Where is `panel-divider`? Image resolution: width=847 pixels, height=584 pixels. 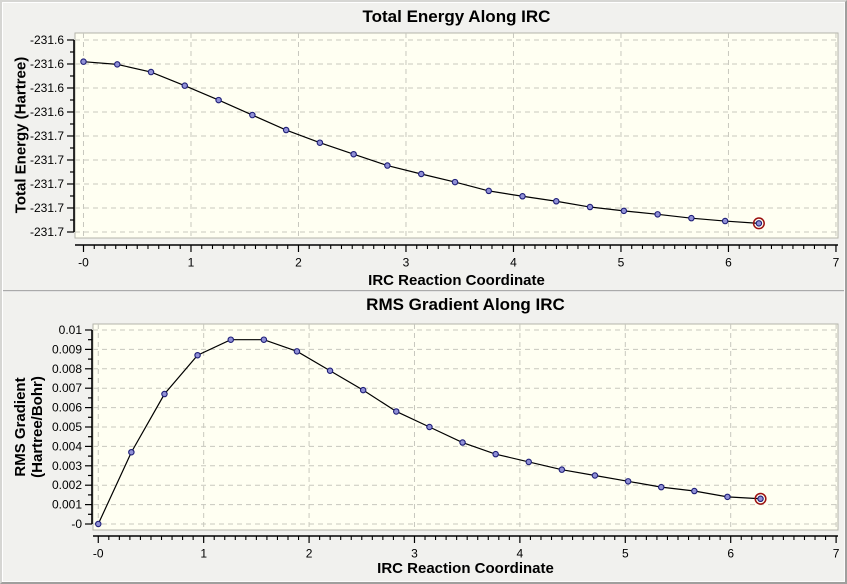
panel-divider is located at coordinates (423, 291).